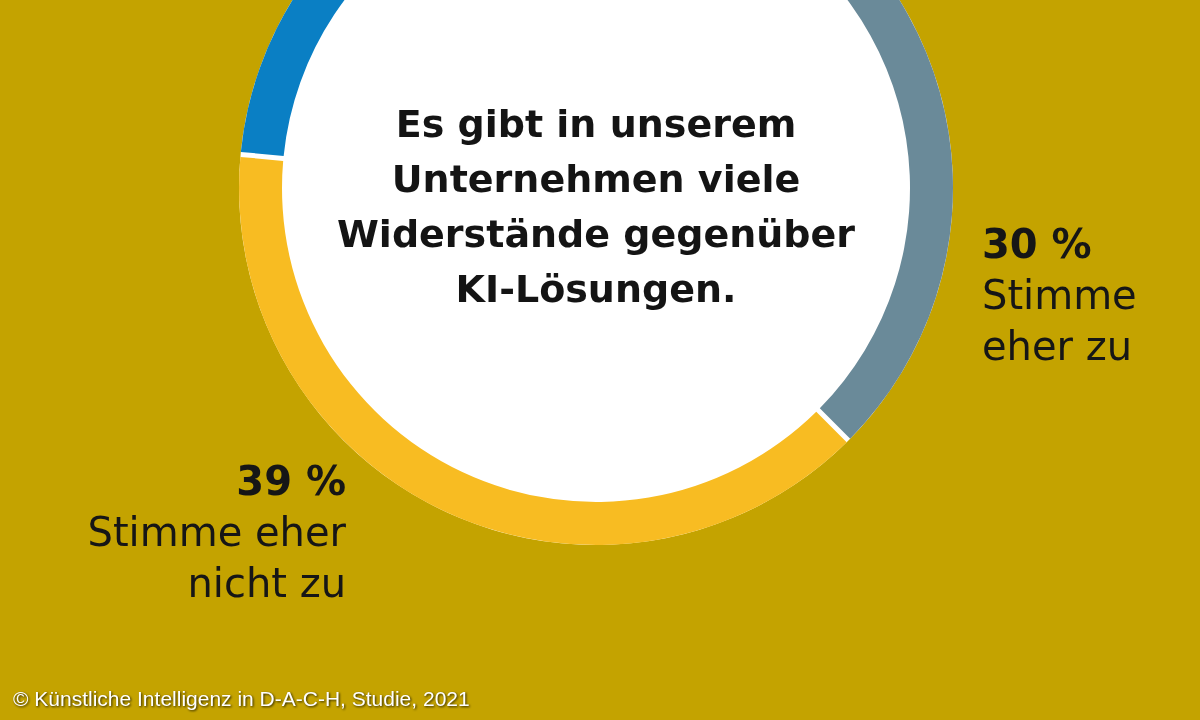 The image size is (1200, 720). I want to click on data-label: 30 %, so click(1037, 244).